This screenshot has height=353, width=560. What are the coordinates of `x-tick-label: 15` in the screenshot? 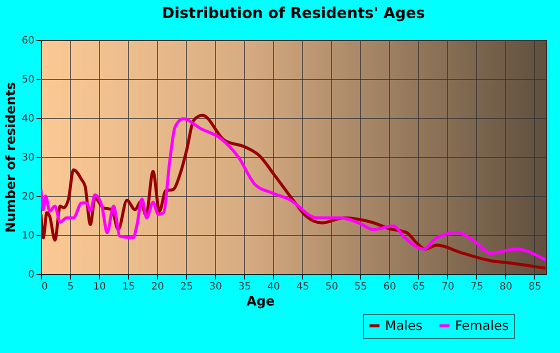 It's located at (128, 287).